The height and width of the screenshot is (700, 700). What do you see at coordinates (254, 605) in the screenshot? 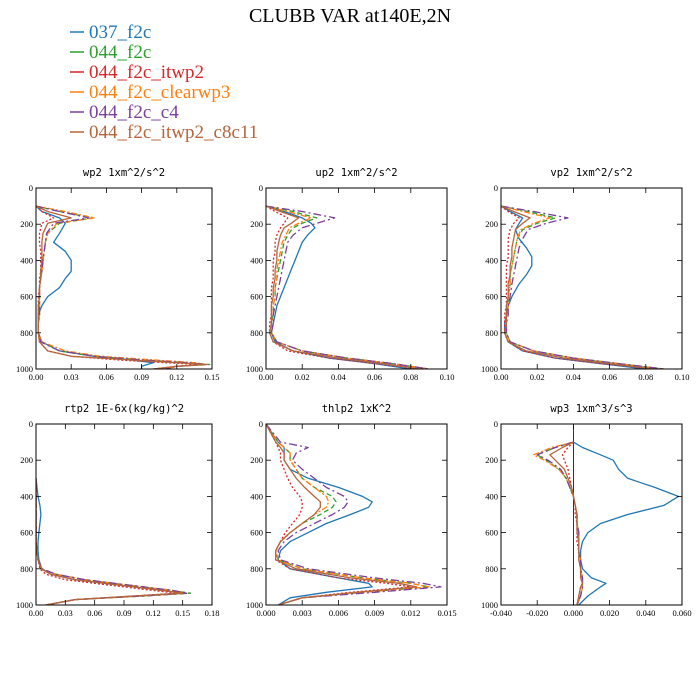
I see `panel-4-ytick-5: 1000` at bounding box center [254, 605].